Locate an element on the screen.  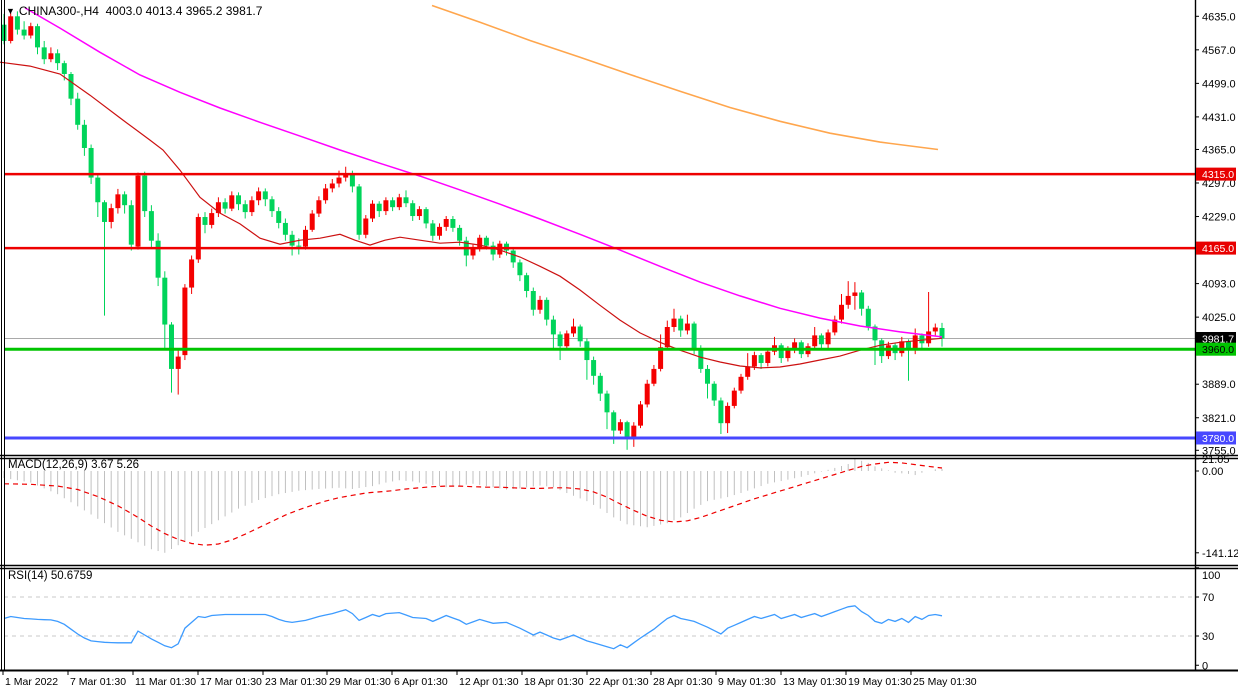
price-axis-label: 4093.0 is located at coordinates (1219, 285).